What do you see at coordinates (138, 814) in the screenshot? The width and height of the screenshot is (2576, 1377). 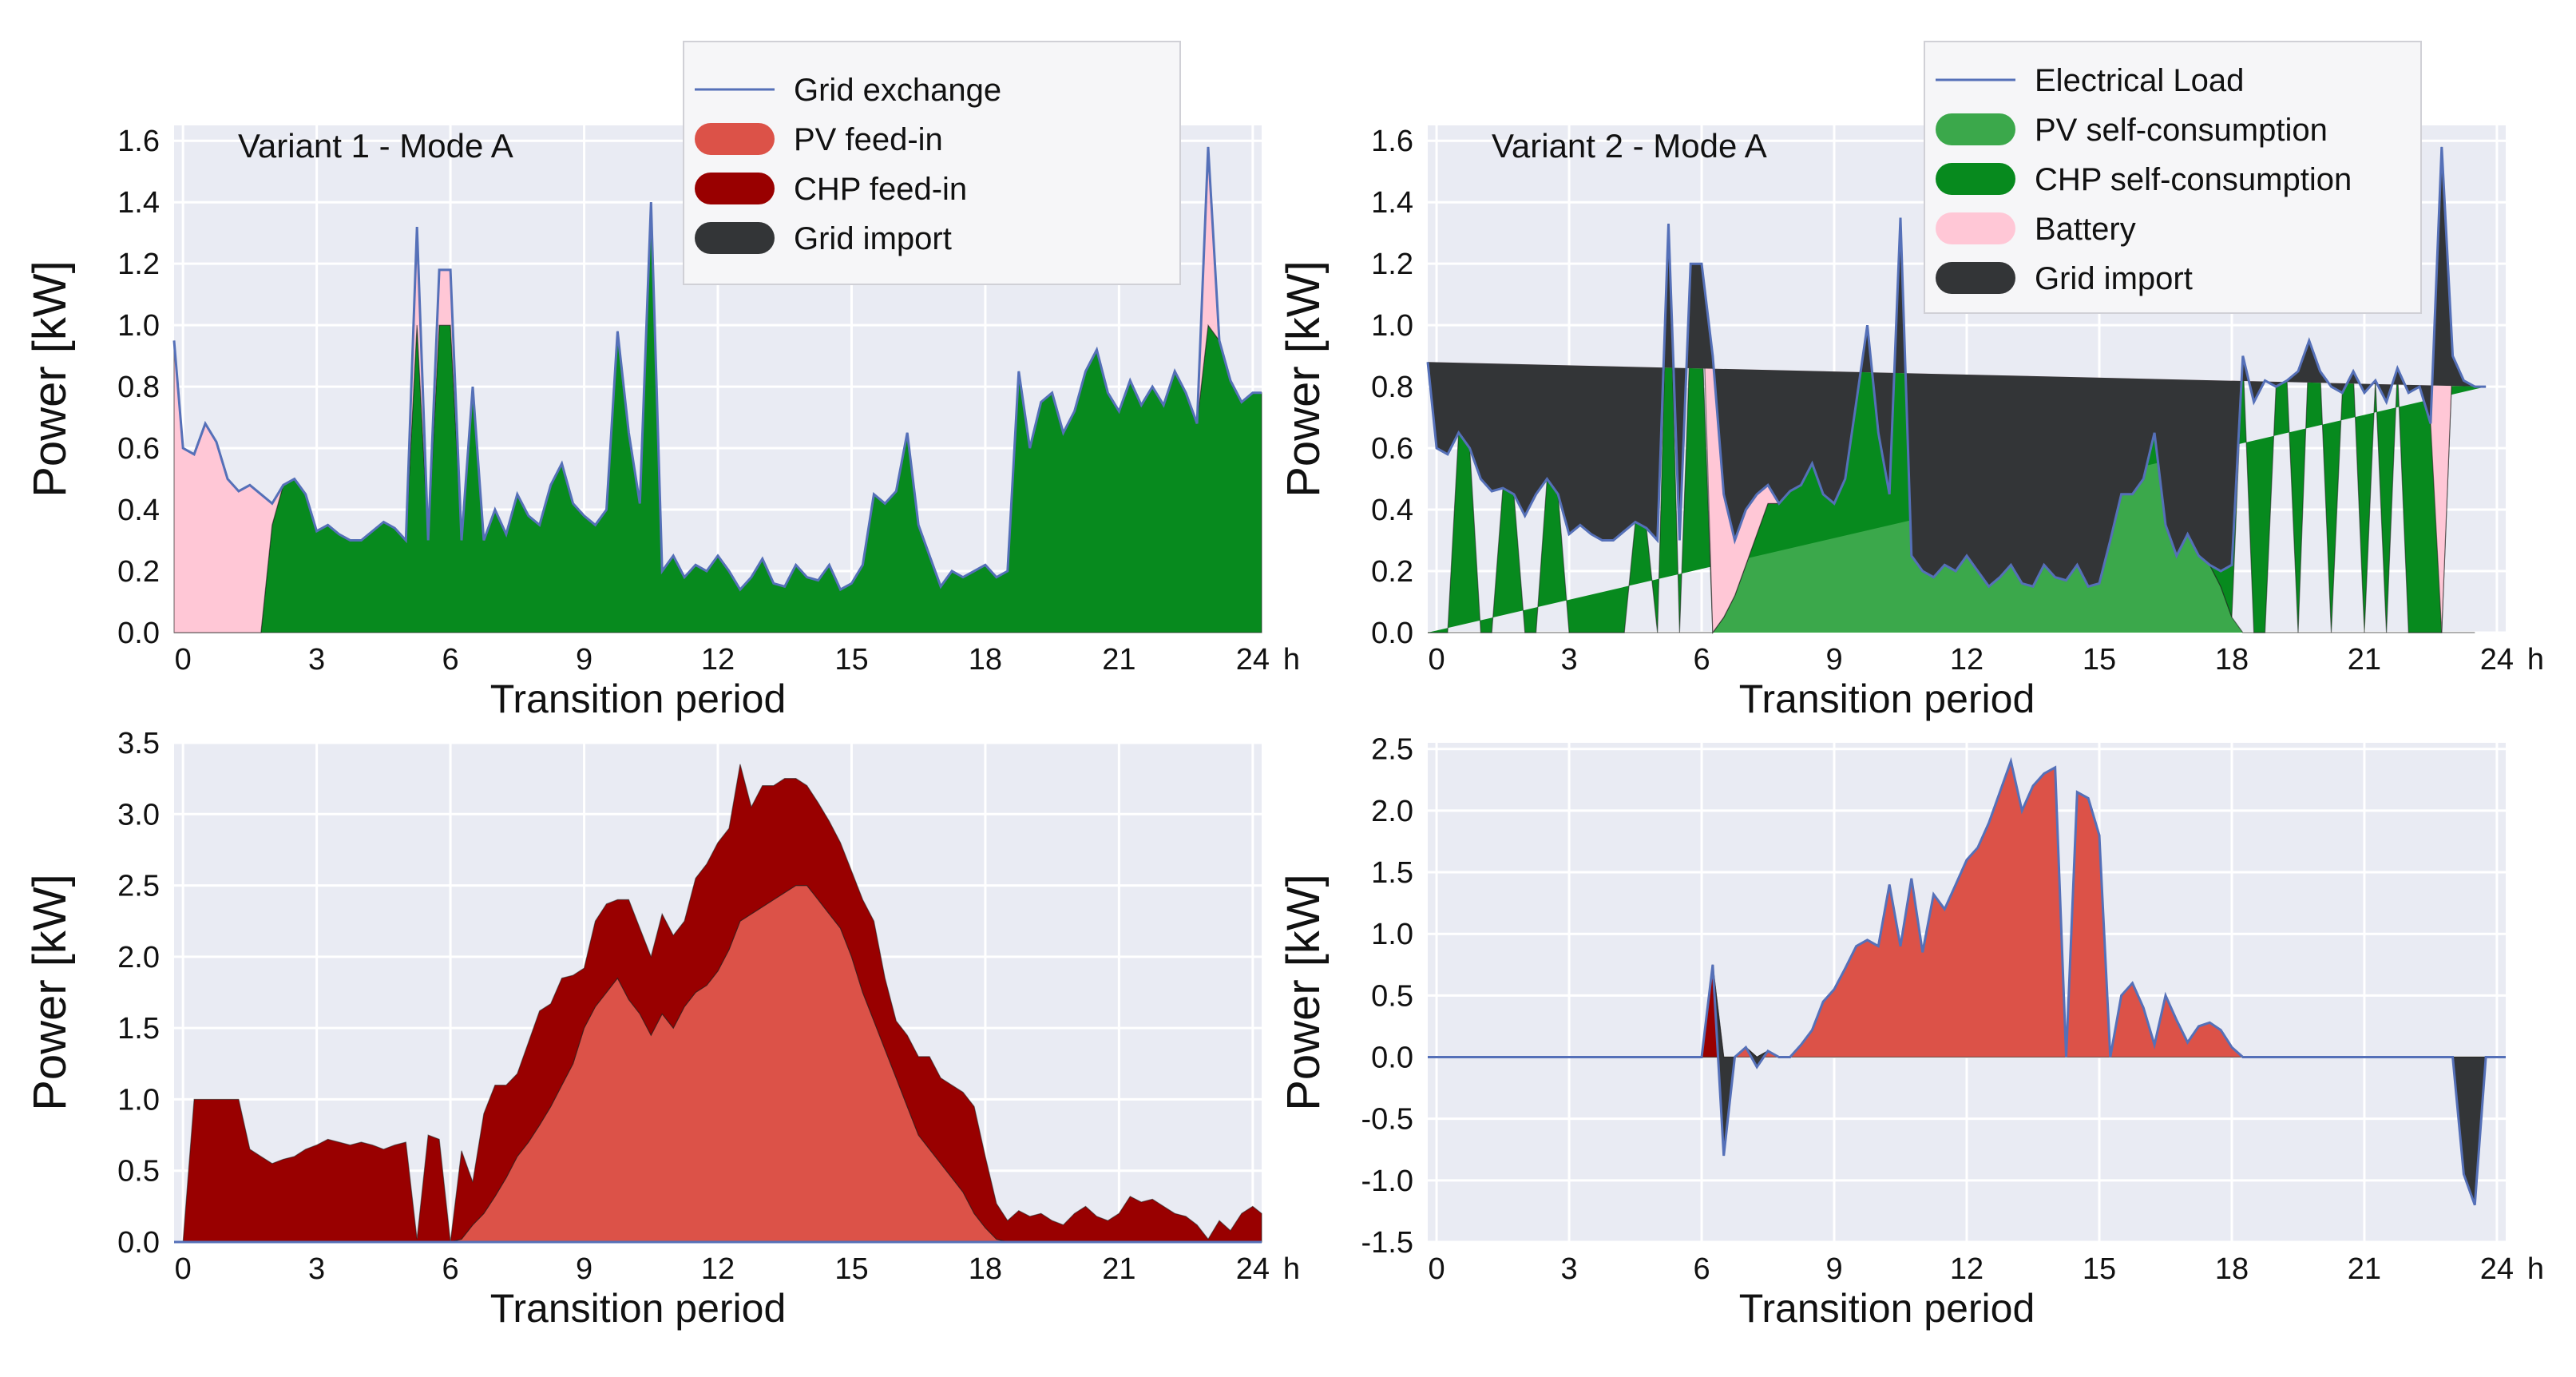 I see `y-tick-label: 3.0` at bounding box center [138, 814].